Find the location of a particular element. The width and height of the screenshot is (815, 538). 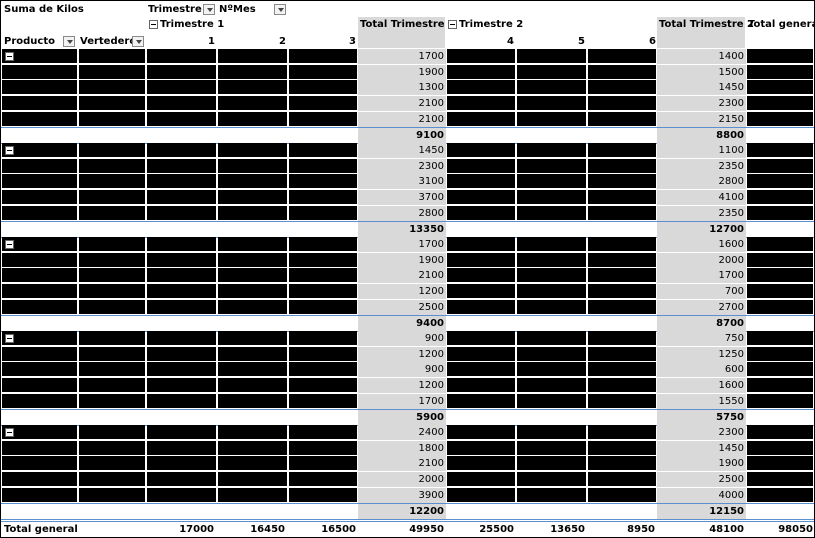

subtotal-q1-cell: 9400 is located at coordinates (402, 324).